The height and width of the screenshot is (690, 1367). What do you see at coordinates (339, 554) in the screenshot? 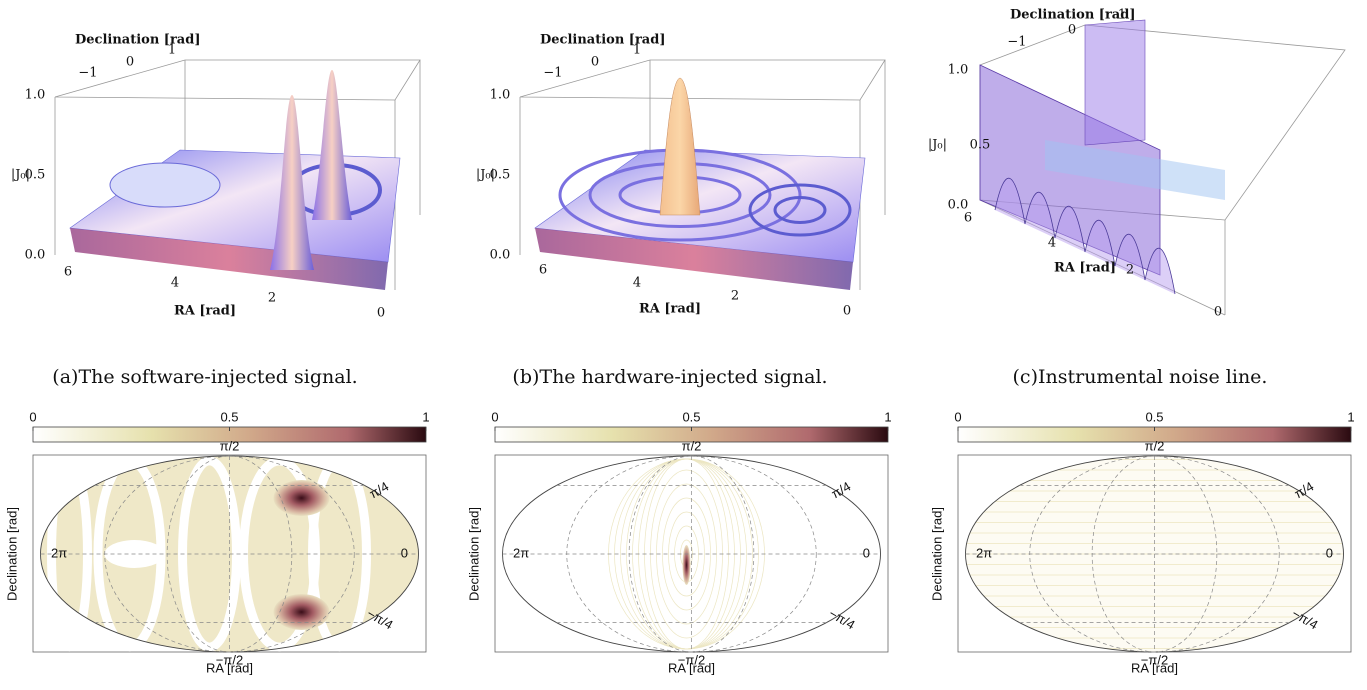
I see `contour-band` at bounding box center [339, 554].